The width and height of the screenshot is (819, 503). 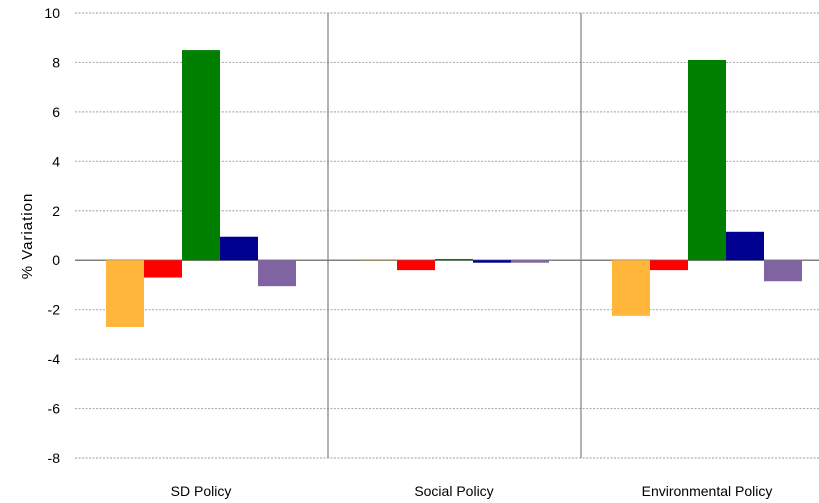 What do you see at coordinates (56, 260) in the screenshot?
I see `y-tick-label: 0` at bounding box center [56, 260].